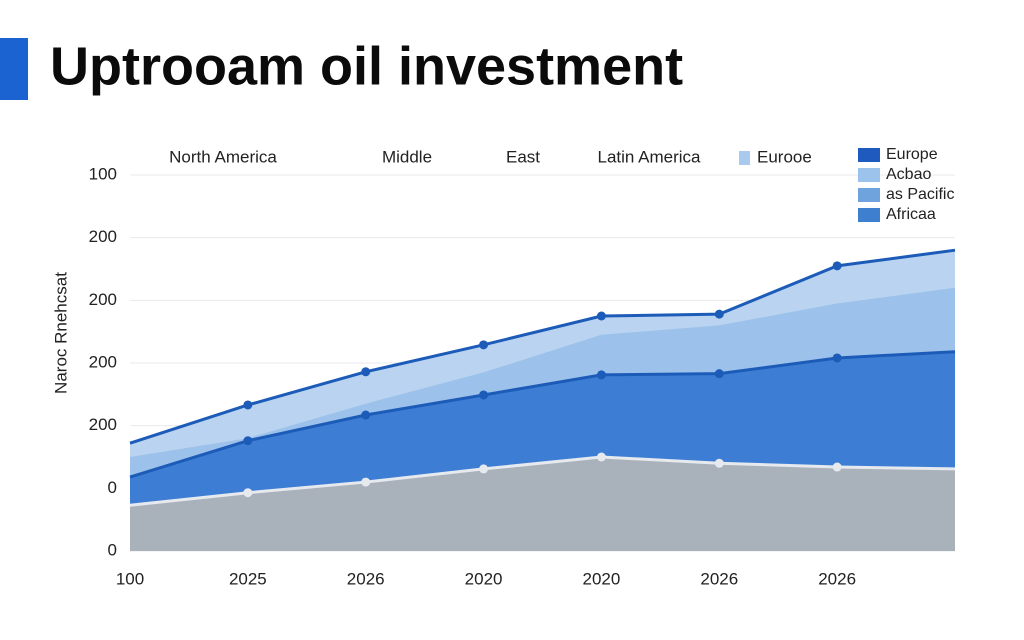  I want to click on legend-label: Acbao, so click(908, 174).